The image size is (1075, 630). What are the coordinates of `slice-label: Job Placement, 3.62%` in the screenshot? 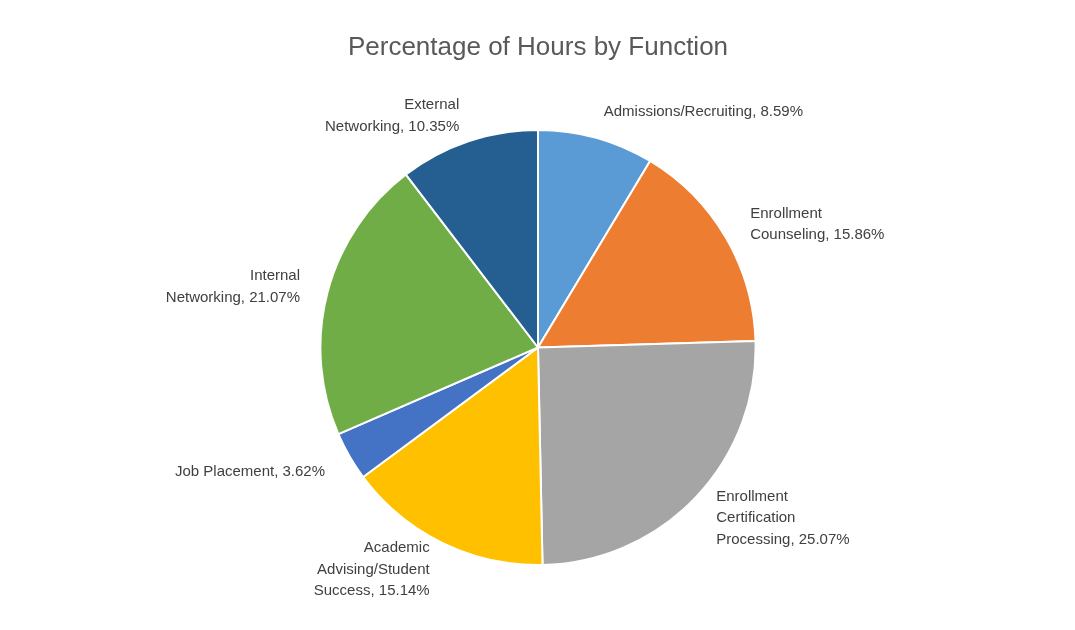 It's located at (250, 470).